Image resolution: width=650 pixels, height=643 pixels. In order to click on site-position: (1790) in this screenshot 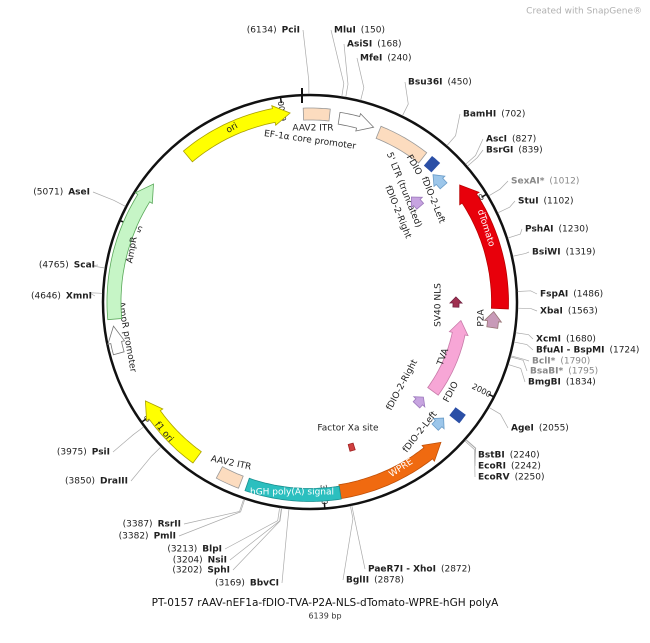, I will do `click(575, 362)`.